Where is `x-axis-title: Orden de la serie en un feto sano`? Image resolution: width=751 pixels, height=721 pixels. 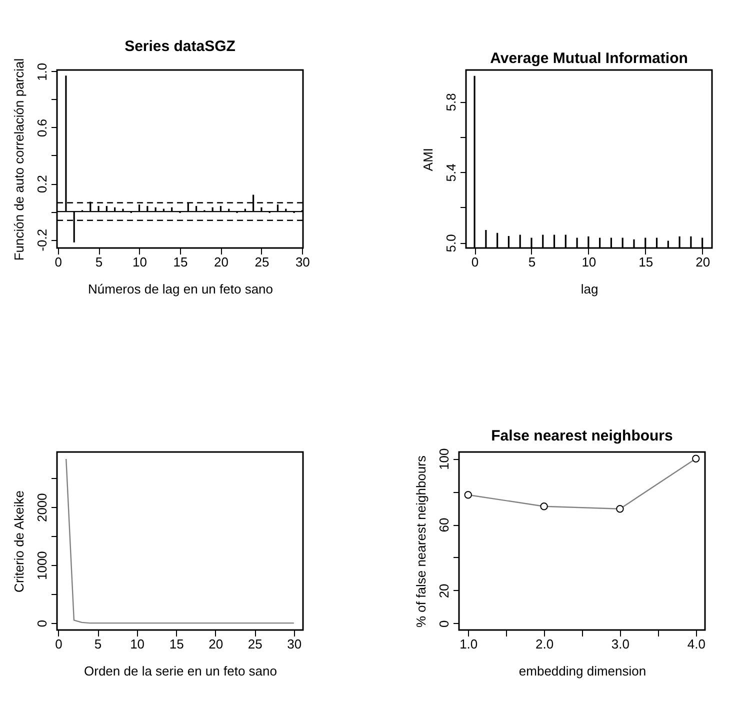
x-axis-title: Orden de la serie en un feto sano is located at coordinates (180, 671).